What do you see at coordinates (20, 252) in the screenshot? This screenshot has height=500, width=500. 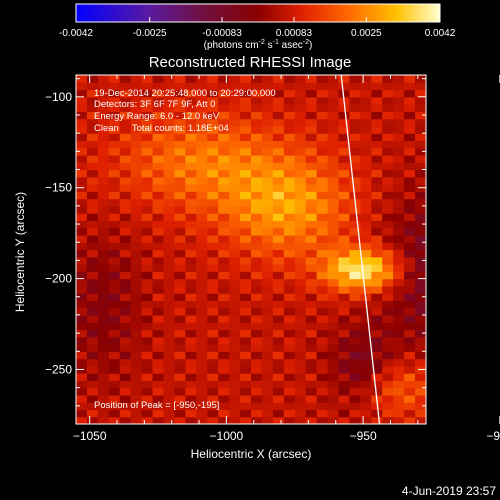 I see `y-axis-label: Heliocentric Y (arcsec)` at bounding box center [20, 252].